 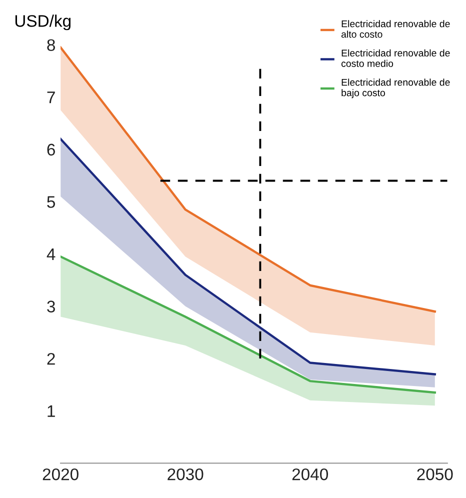 I want to click on x-tick-label: 2040, so click(x=310, y=474).